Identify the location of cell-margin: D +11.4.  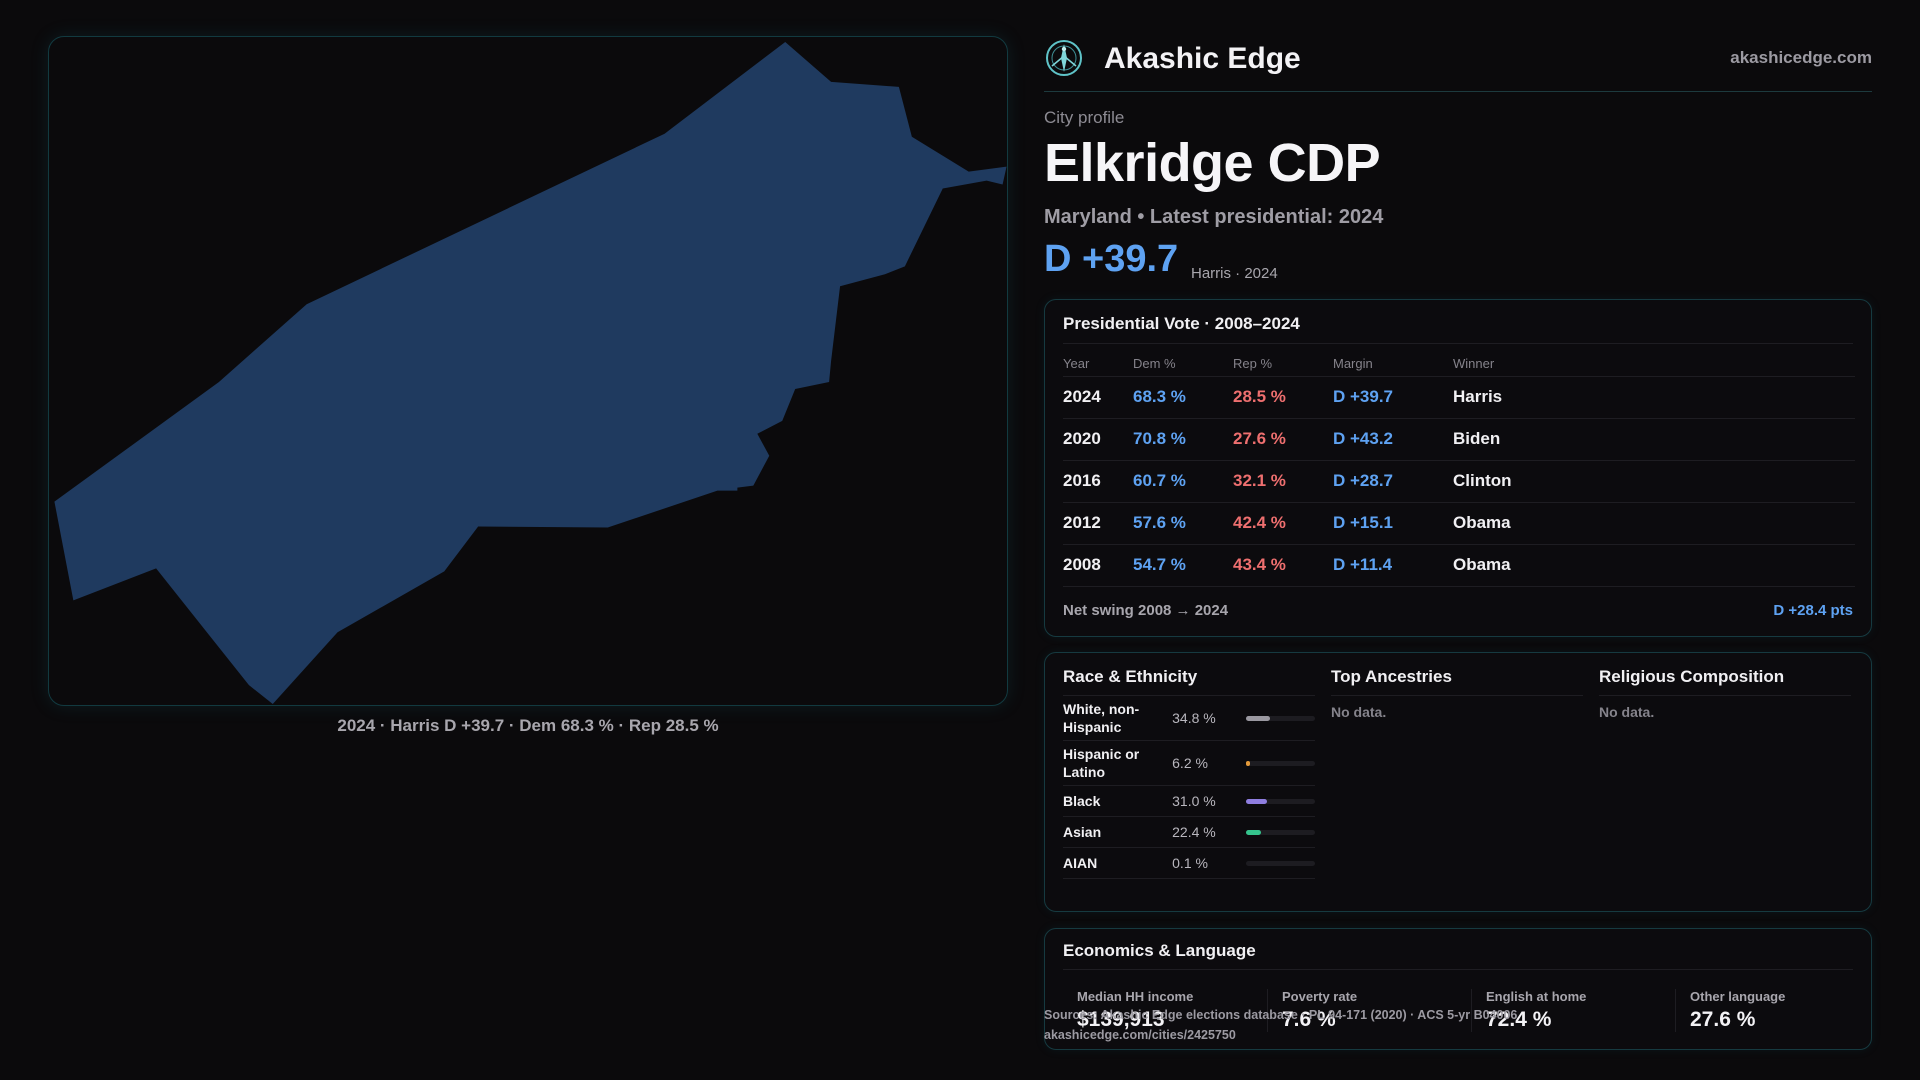
(1393, 565).